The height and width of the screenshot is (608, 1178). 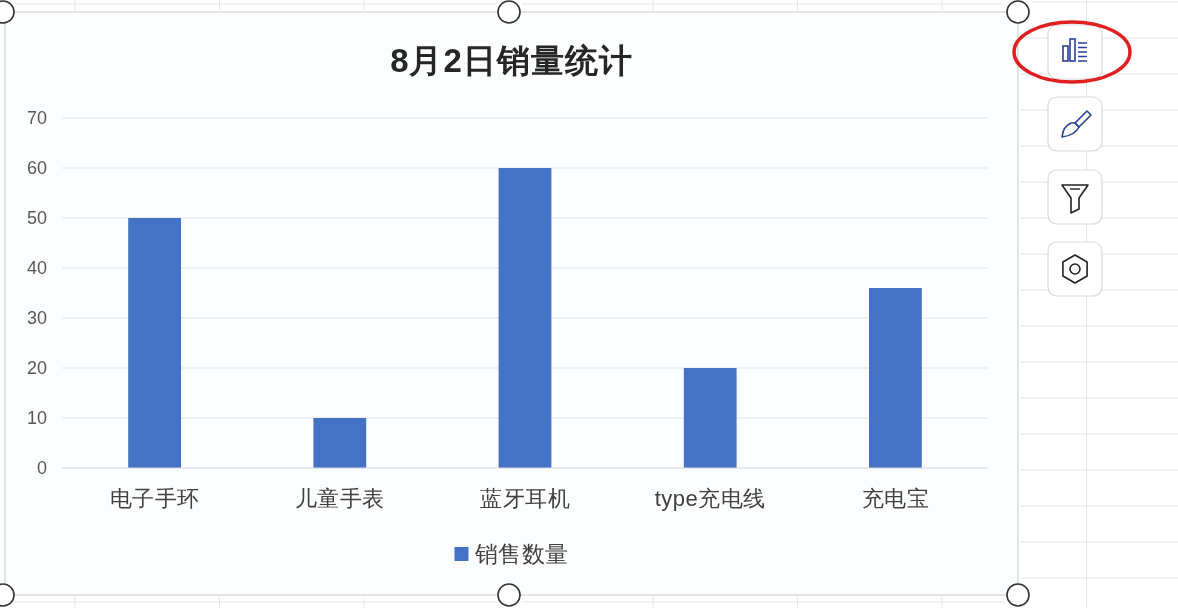 I want to click on y-tick-label: 10, so click(x=36, y=418).